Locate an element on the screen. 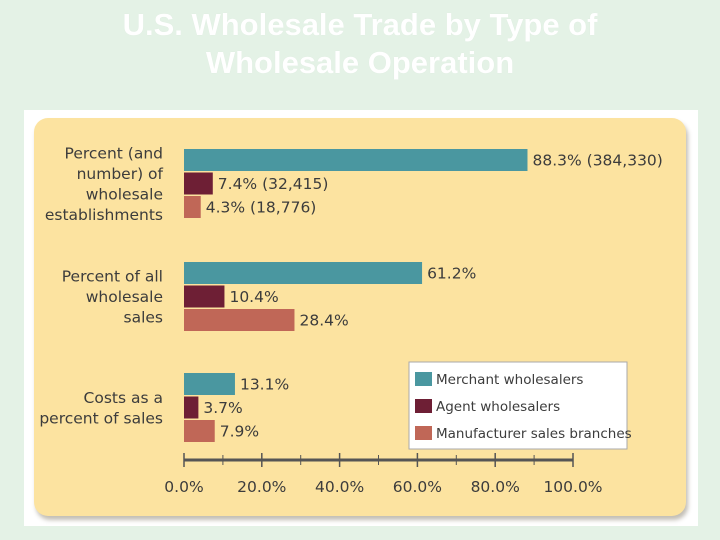 This screenshot has width=720, height=540. category-label-3-line-1: Costs as a is located at coordinates (123, 398).